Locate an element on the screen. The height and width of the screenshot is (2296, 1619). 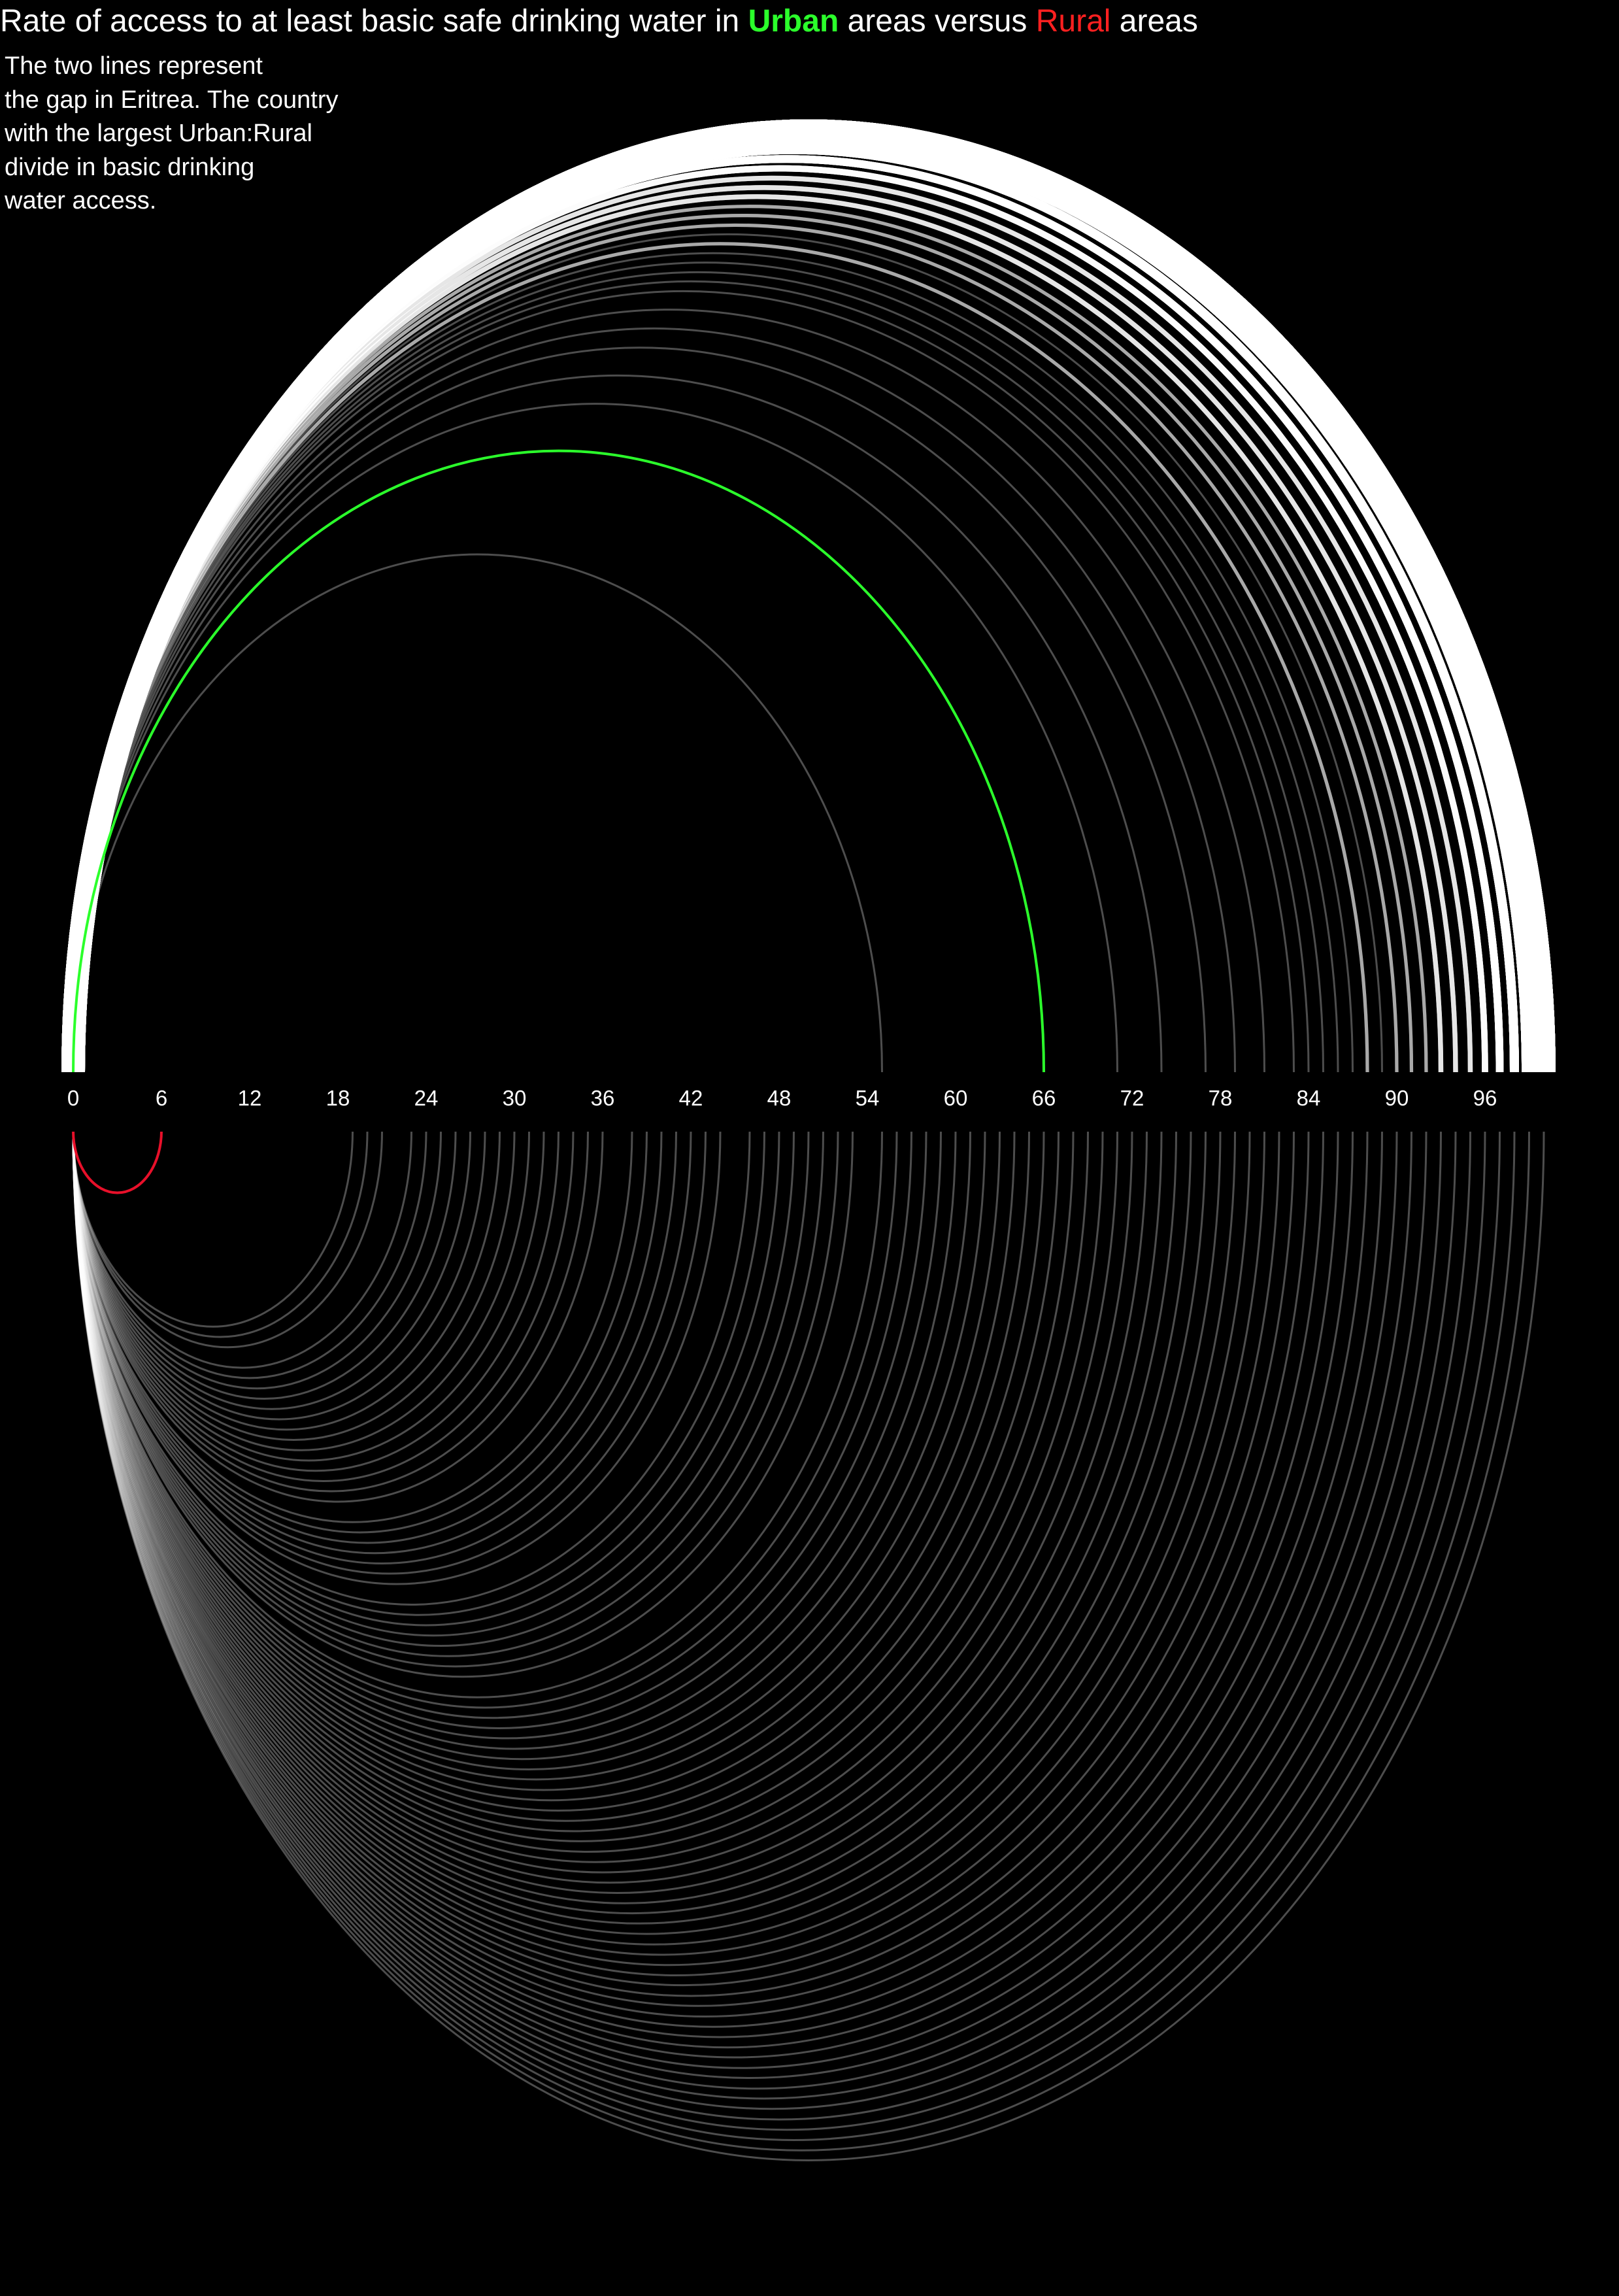
title-suffix: areas is located at coordinates (1153, 21).